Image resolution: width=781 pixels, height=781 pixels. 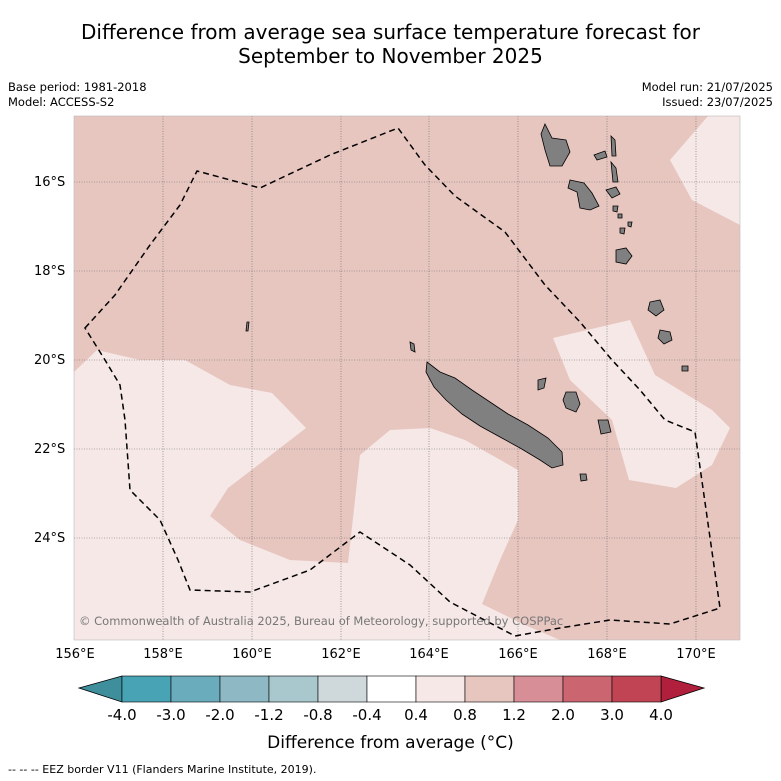 What do you see at coordinates (494, 415) in the screenshot?
I see `new-caledonia` at bounding box center [494, 415].